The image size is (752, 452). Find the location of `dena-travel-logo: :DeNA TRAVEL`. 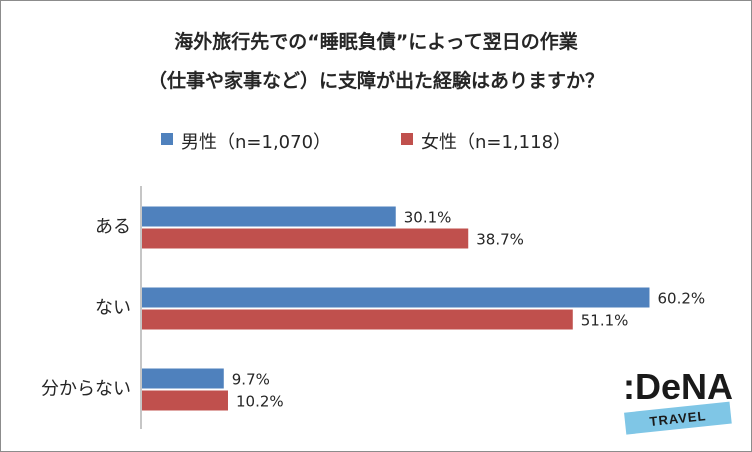

dena-travel-logo: :DeNA TRAVEL is located at coordinates (678, 400).